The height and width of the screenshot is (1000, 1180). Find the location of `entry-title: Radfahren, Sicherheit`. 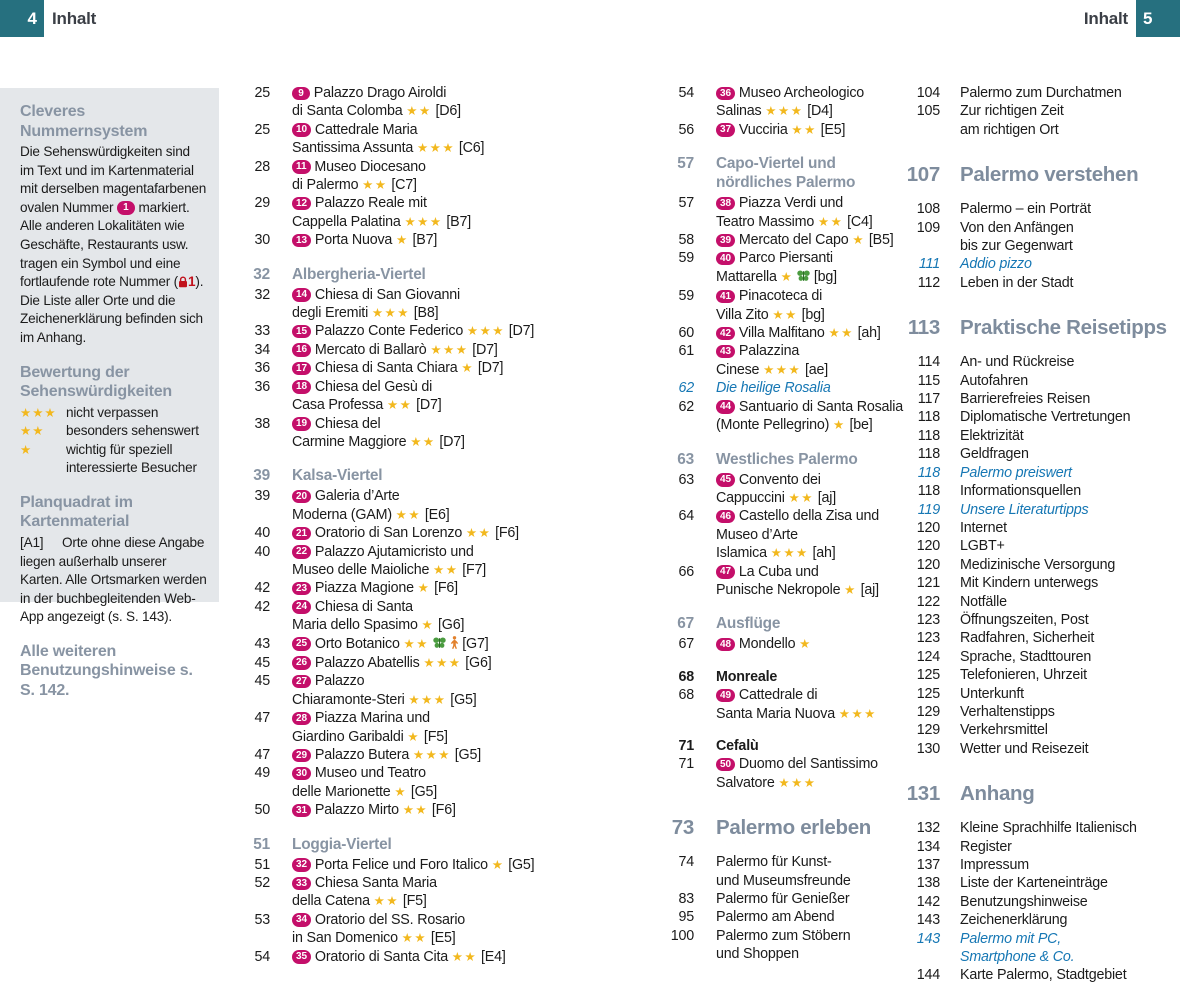

entry-title: Radfahren, Sicherheit is located at coordinates (1027, 638).